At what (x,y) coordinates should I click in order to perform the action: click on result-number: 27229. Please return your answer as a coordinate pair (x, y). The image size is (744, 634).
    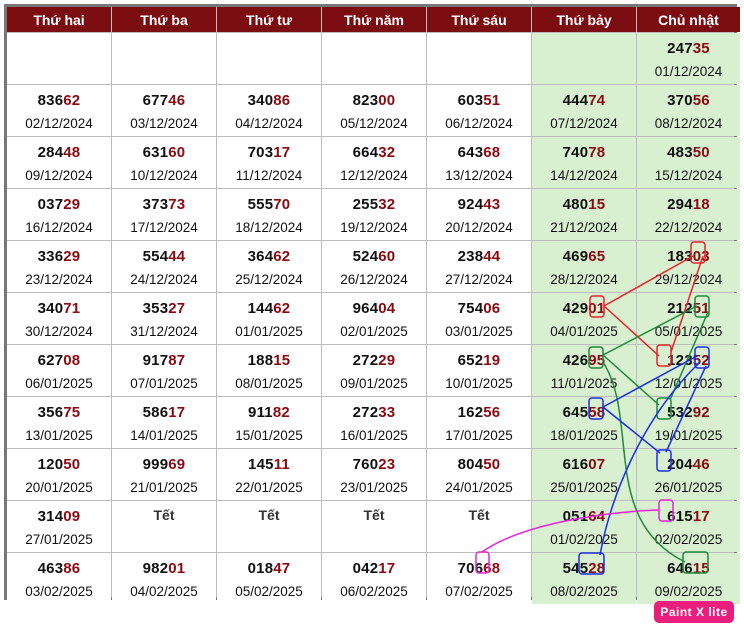
    Looking at the image, I should click on (374, 360).